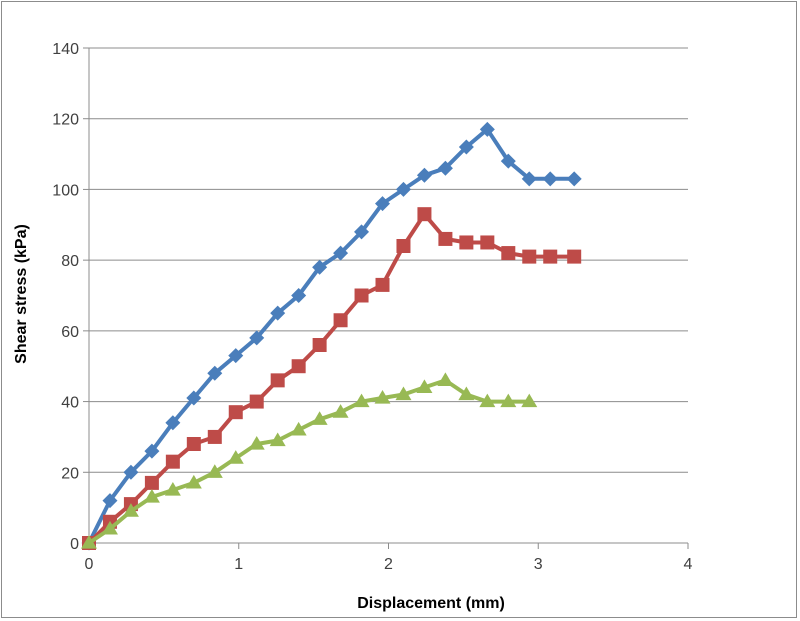  I want to click on y-tick-label: 0, so click(74, 544).